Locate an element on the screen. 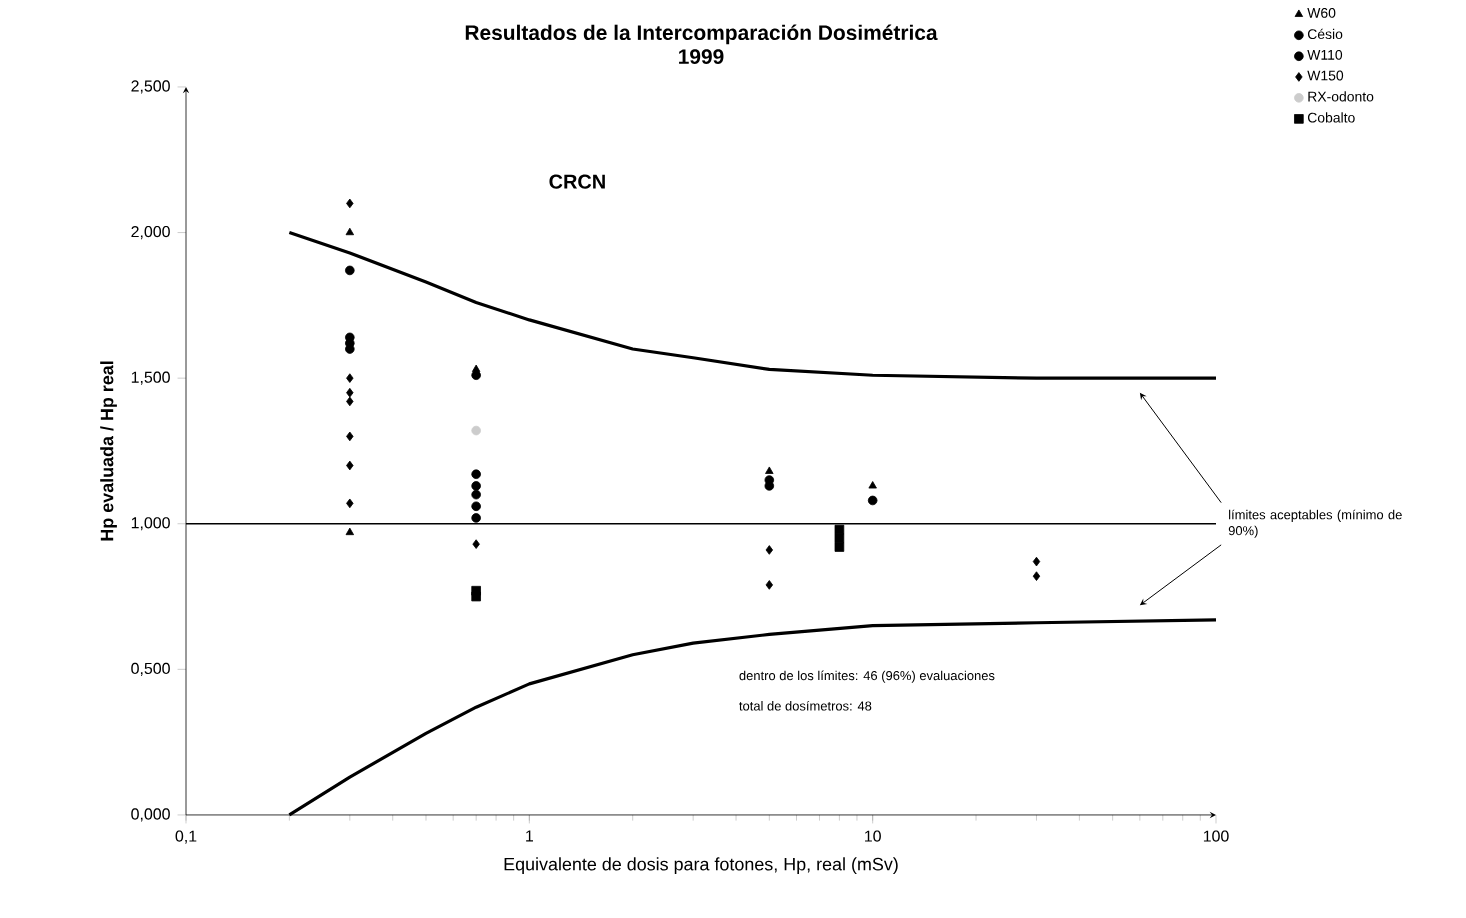  y-axis-title: Hp evaluada / Hp real is located at coordinates (108, 450).